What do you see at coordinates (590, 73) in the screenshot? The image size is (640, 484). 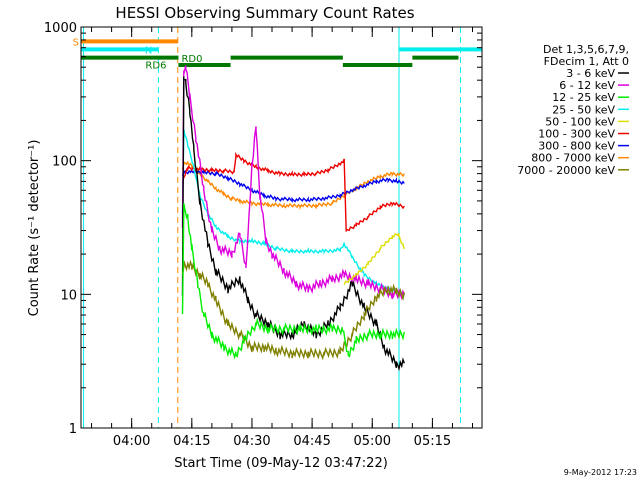 I see `legend-label-3-6-kev: 3 - 6 keV` at bounding box center [590, 73].